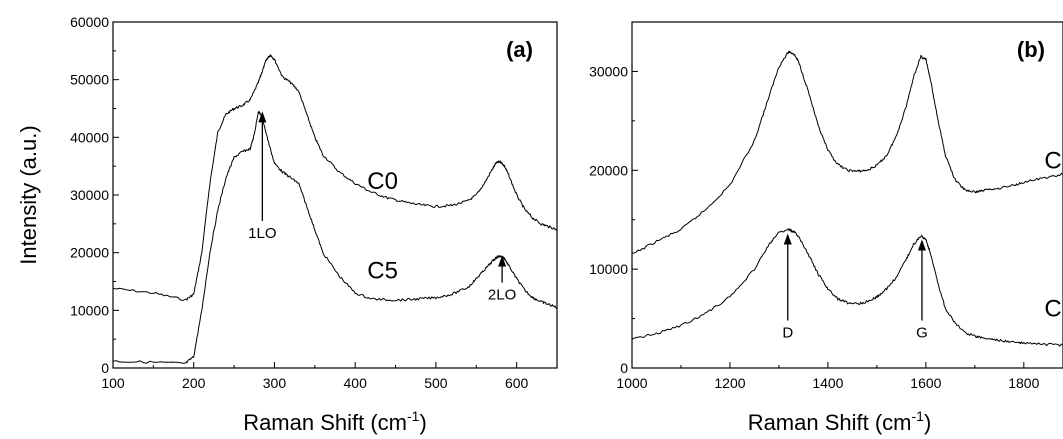 This screenshot has height=439, width=1063. Describe the element at coordinates (918, 416) in the screenshot. I see `panel-b-xlabel-sup: -1` at that location.